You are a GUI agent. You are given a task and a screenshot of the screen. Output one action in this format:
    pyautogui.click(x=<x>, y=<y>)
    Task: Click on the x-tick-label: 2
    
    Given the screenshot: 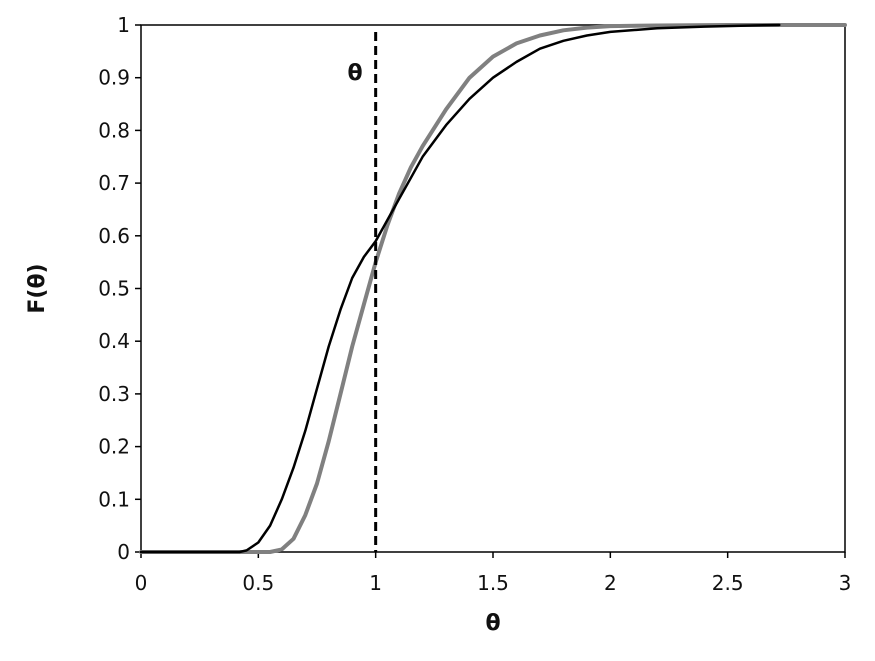 What is the action you would take?
    pyautogui.click(x=610, y=583)
    